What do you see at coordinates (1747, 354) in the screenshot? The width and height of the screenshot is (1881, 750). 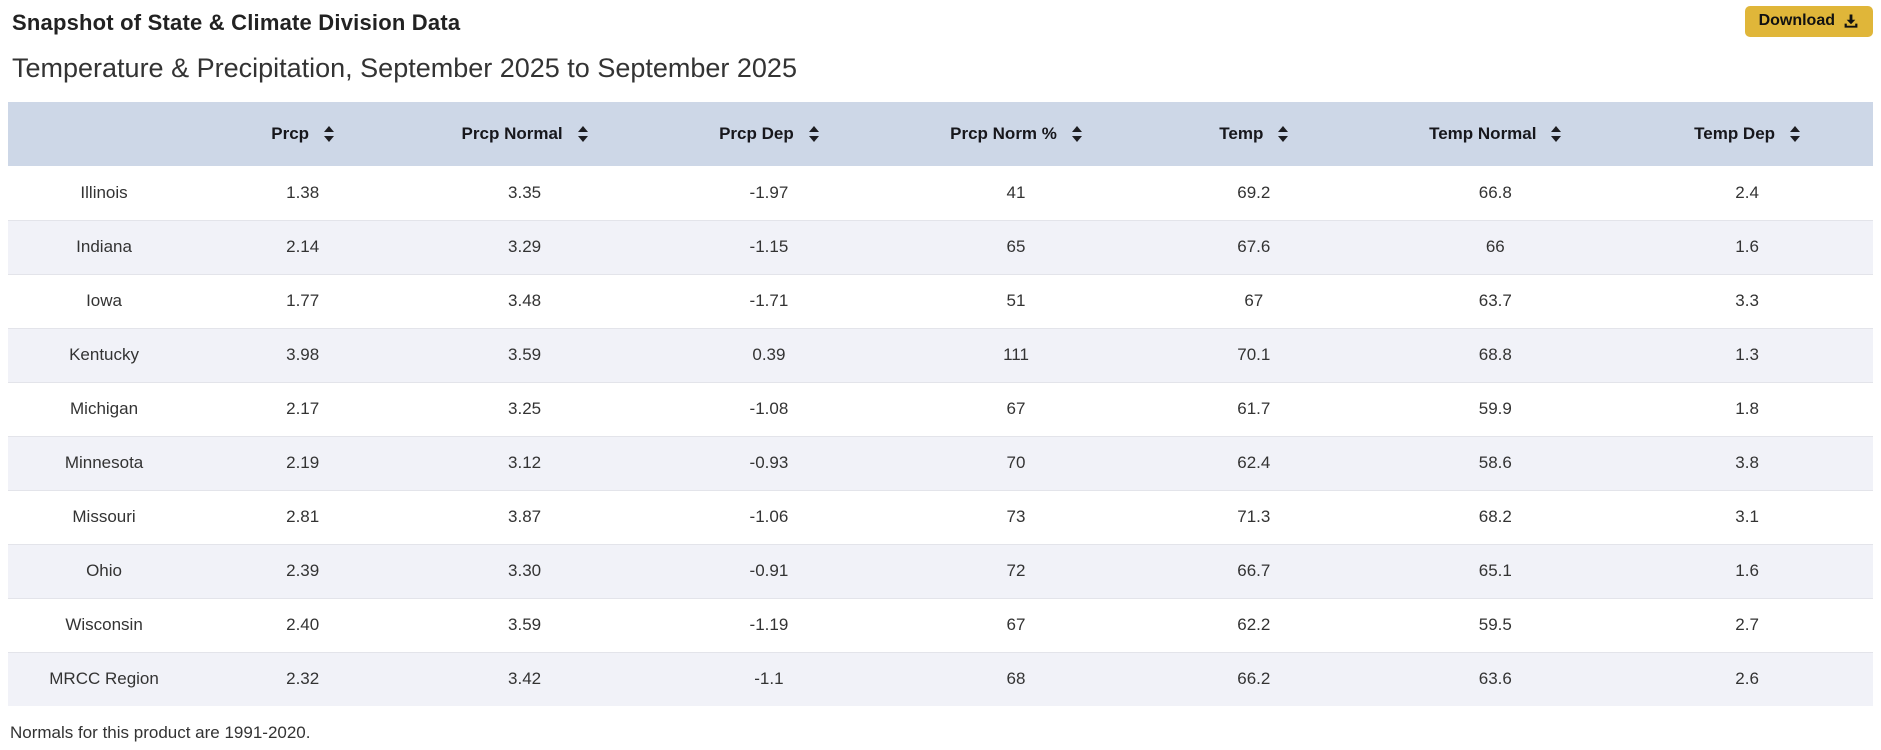 I see `value-cell-temp-dep: 1.3` at bounding box center [1747, 354].